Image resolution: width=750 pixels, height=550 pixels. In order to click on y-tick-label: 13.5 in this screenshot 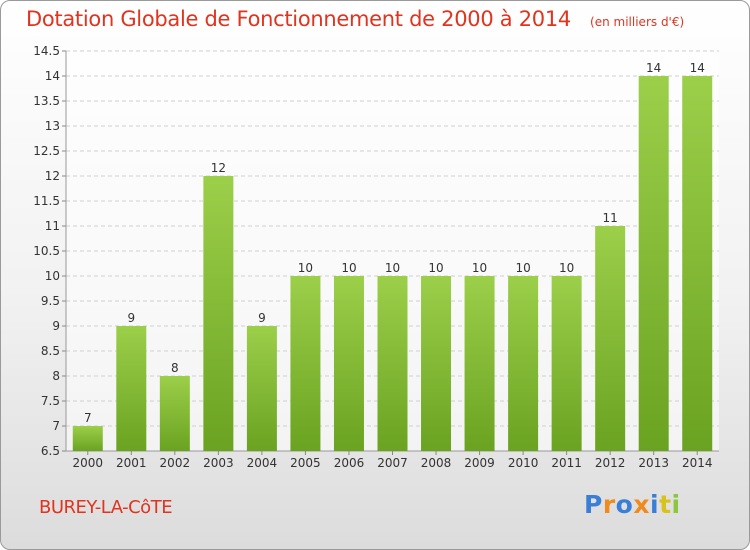, I will do `click(46, 101)`.